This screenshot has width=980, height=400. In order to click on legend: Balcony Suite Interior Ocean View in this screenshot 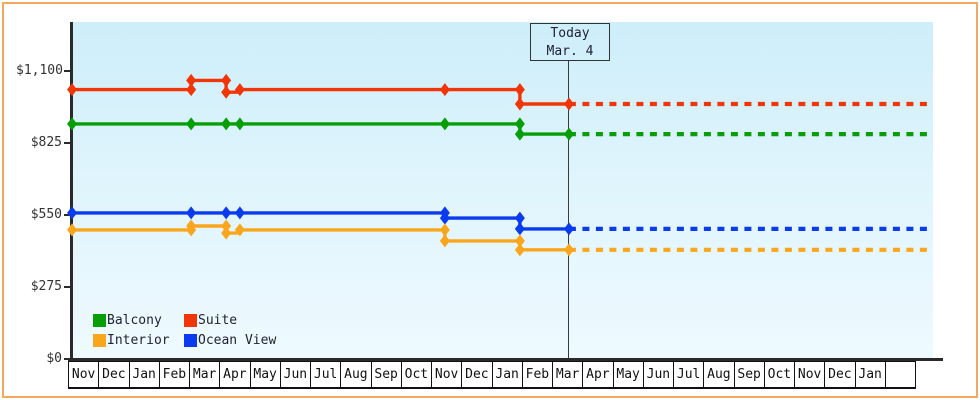, I will do `click(184, 330)`.